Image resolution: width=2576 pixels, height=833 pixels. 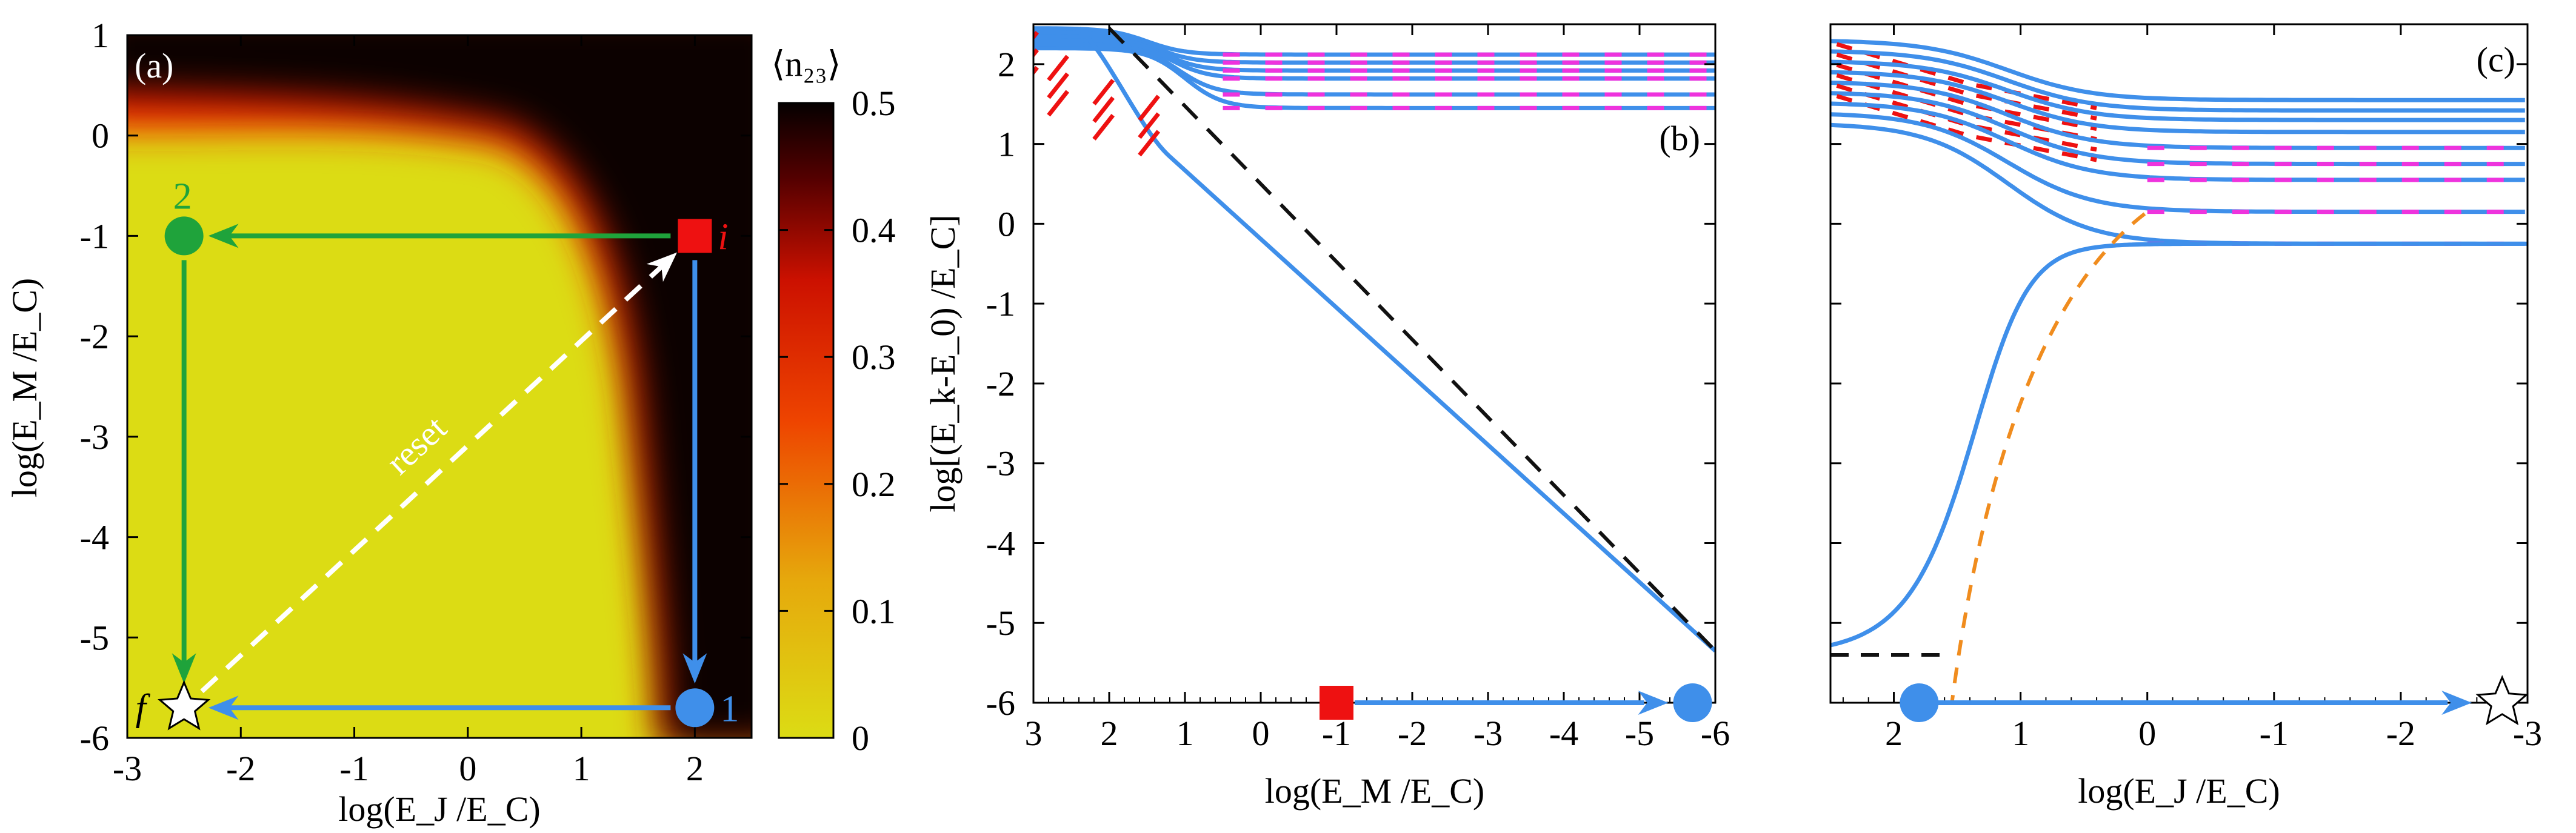 I want to click on path-f-i, so click(x=435, y=476).